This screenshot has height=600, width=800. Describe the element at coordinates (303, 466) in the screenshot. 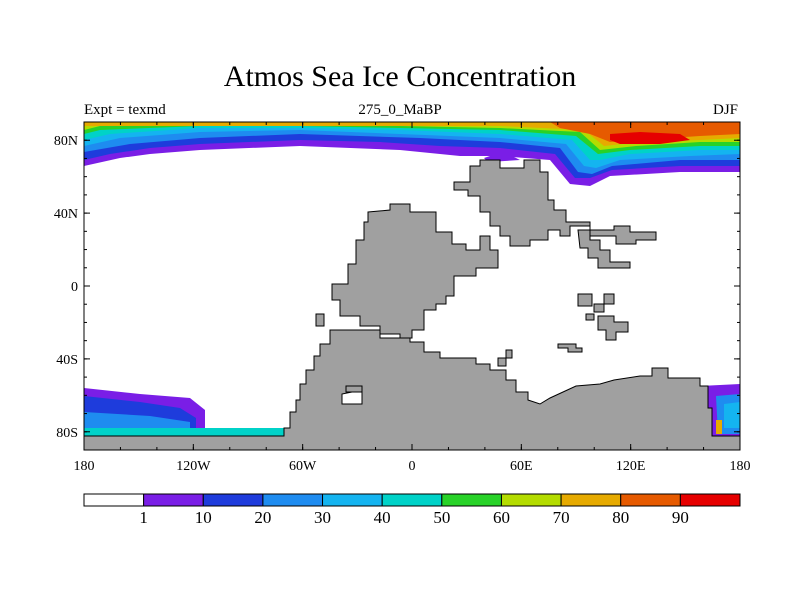

I see `lon-tick-label: 60W` at that location.